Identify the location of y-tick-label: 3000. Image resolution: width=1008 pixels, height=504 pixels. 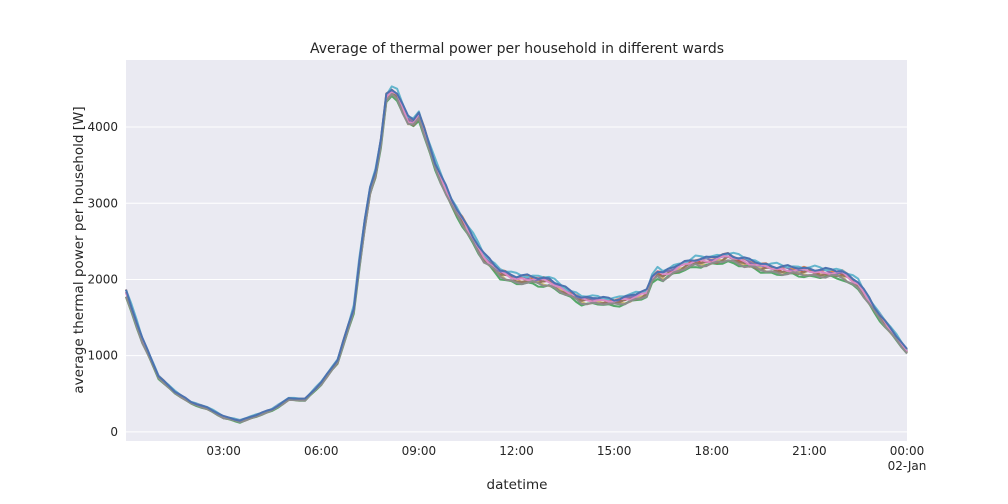
(102, 203).